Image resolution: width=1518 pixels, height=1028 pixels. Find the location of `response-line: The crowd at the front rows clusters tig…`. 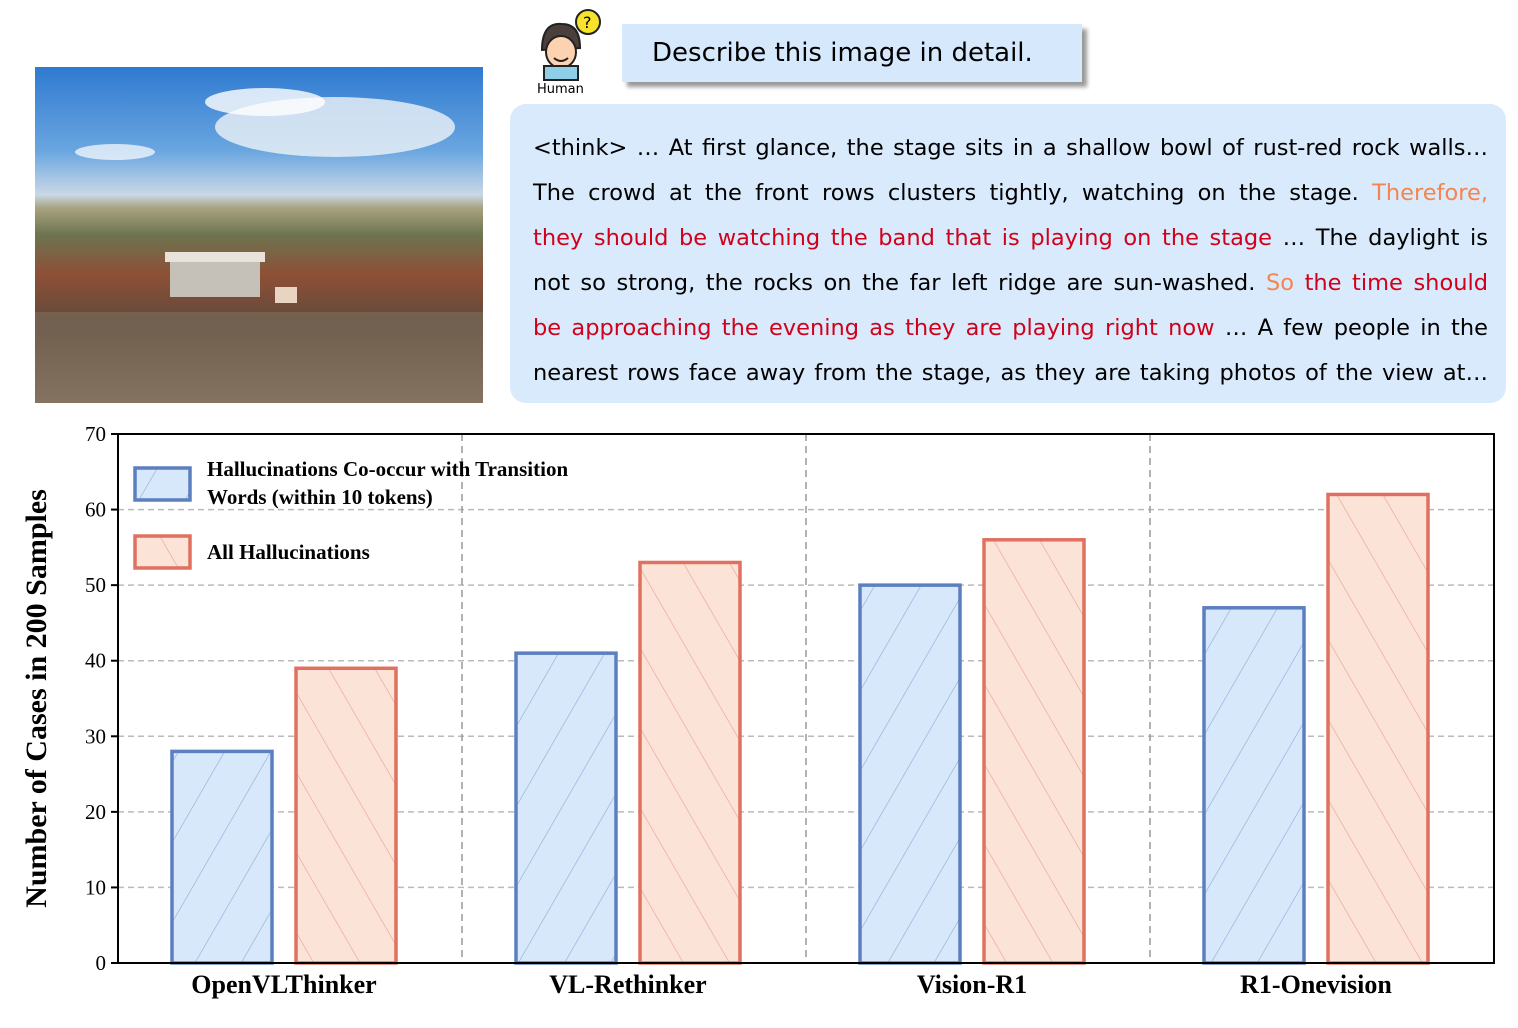

response-line: The crowd at the front rows clusters tig… is located at coordinates (1010, 193).